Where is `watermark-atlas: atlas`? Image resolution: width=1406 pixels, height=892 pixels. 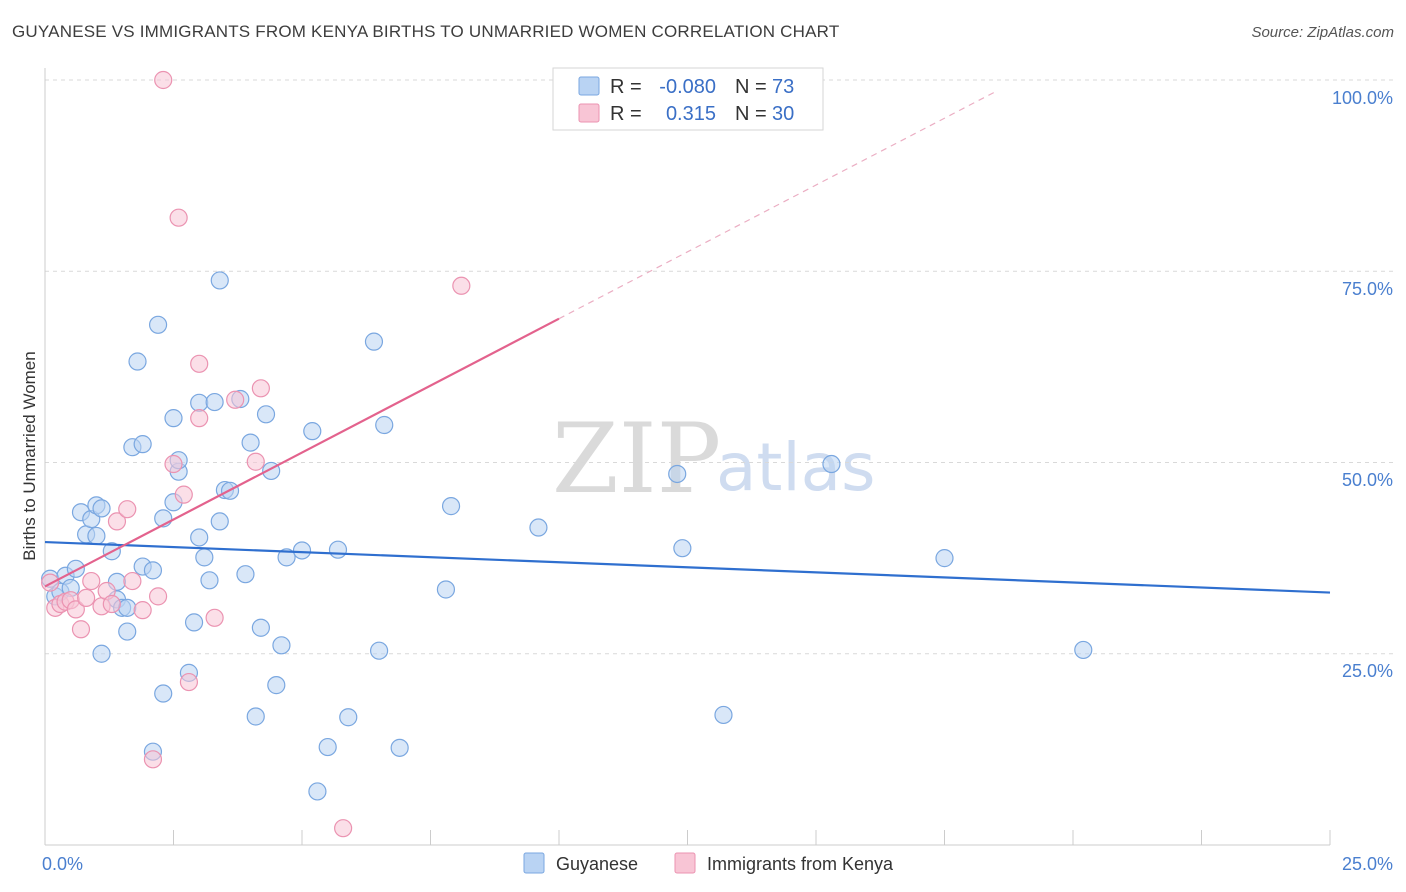 watermark-atlas: atlas is located at coordinates (796, 467).